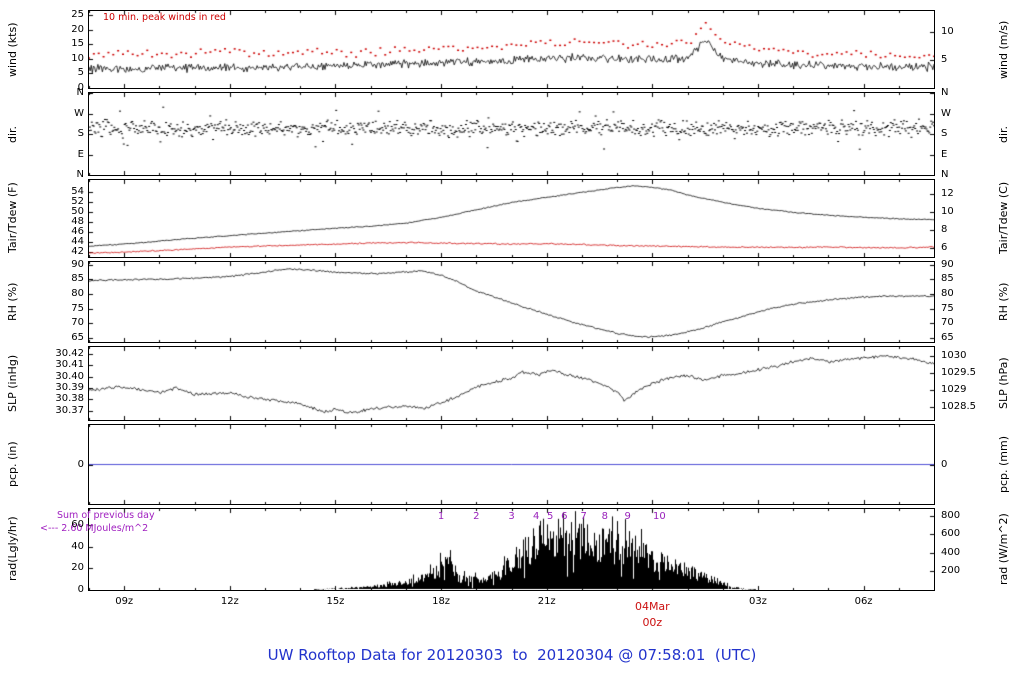  What do you see at coordinates (947, 308) in the screenshot?
I see `y-tick-label-right: 75` at bounding box center [947, 308].